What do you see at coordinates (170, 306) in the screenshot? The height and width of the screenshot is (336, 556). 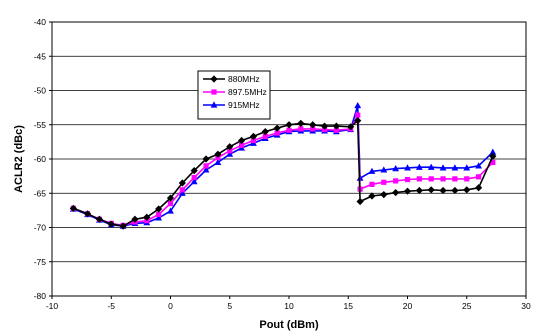 I see `x-tick-label: 0` at bounding box center [170, 306].